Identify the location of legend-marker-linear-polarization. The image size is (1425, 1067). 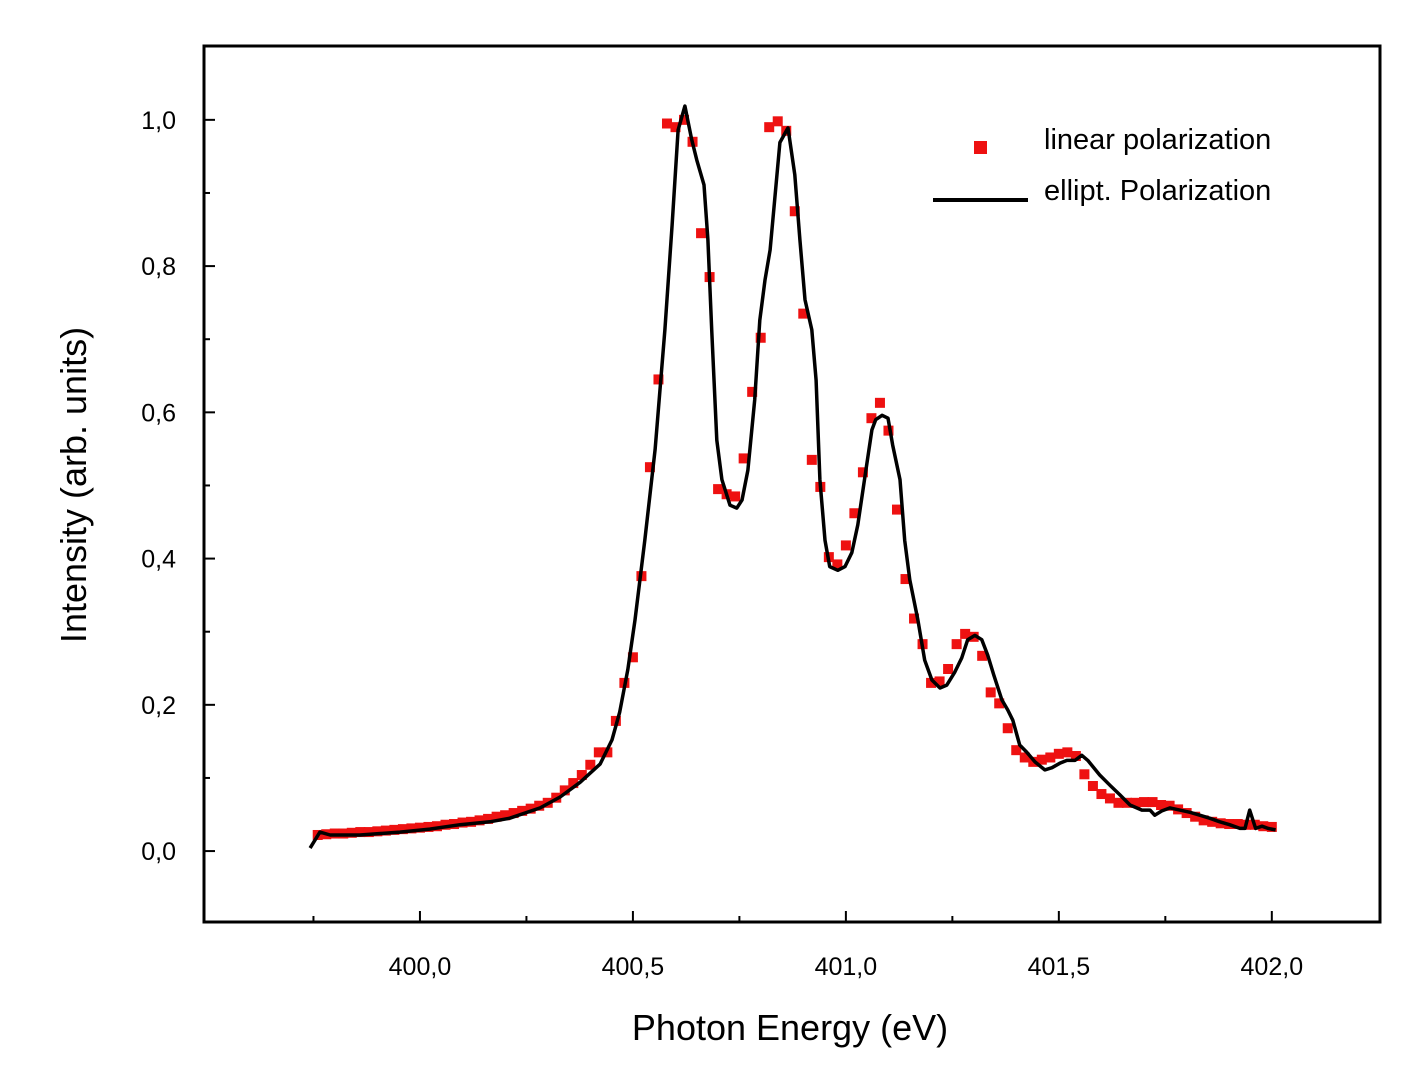
(980, 147).